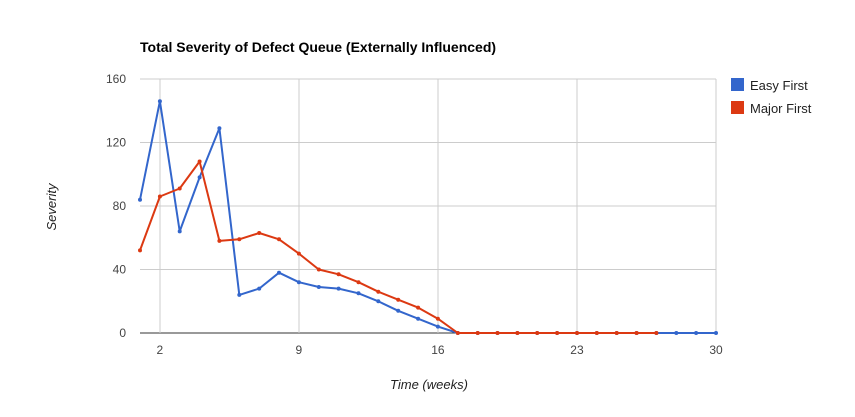 Image resolution: width=855 pixels, height=417 pixels. What do you see at coordinates (116, 143) in the screenshot?
I see `y-tick-label: 120` at bounding box center [116, 143].